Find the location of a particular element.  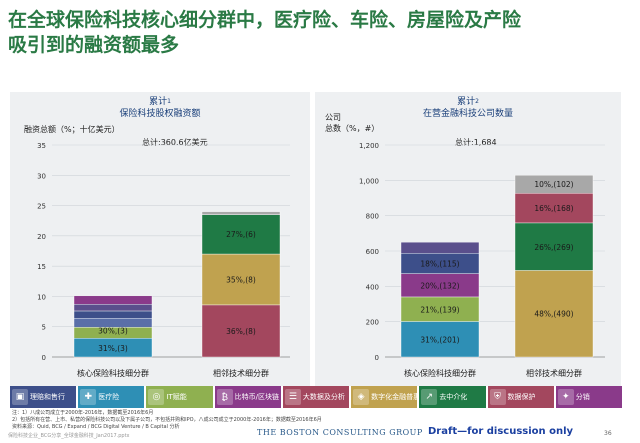

data-label: 35%,(8) is located at coordinates (241, 279).